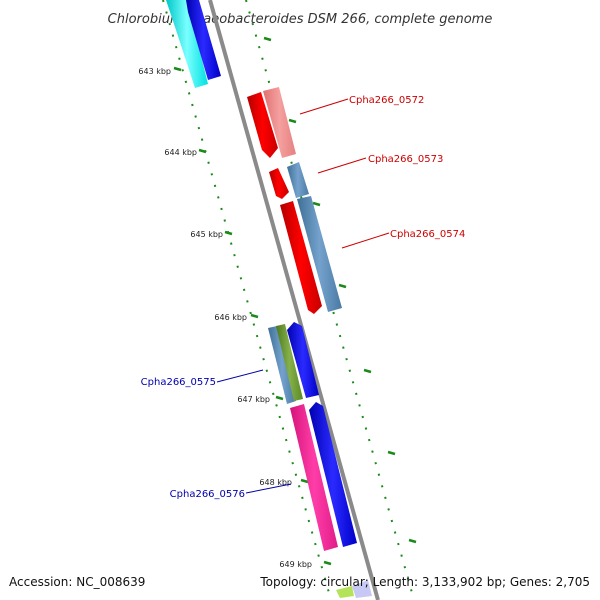 The image size is (600, 600). I want to click on tick-label: 649 kbp, so click(295, 564).